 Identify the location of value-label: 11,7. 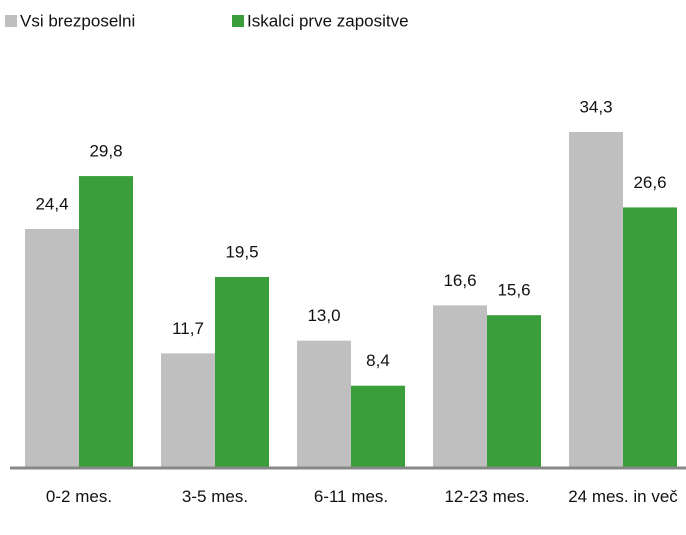
(188, 328).